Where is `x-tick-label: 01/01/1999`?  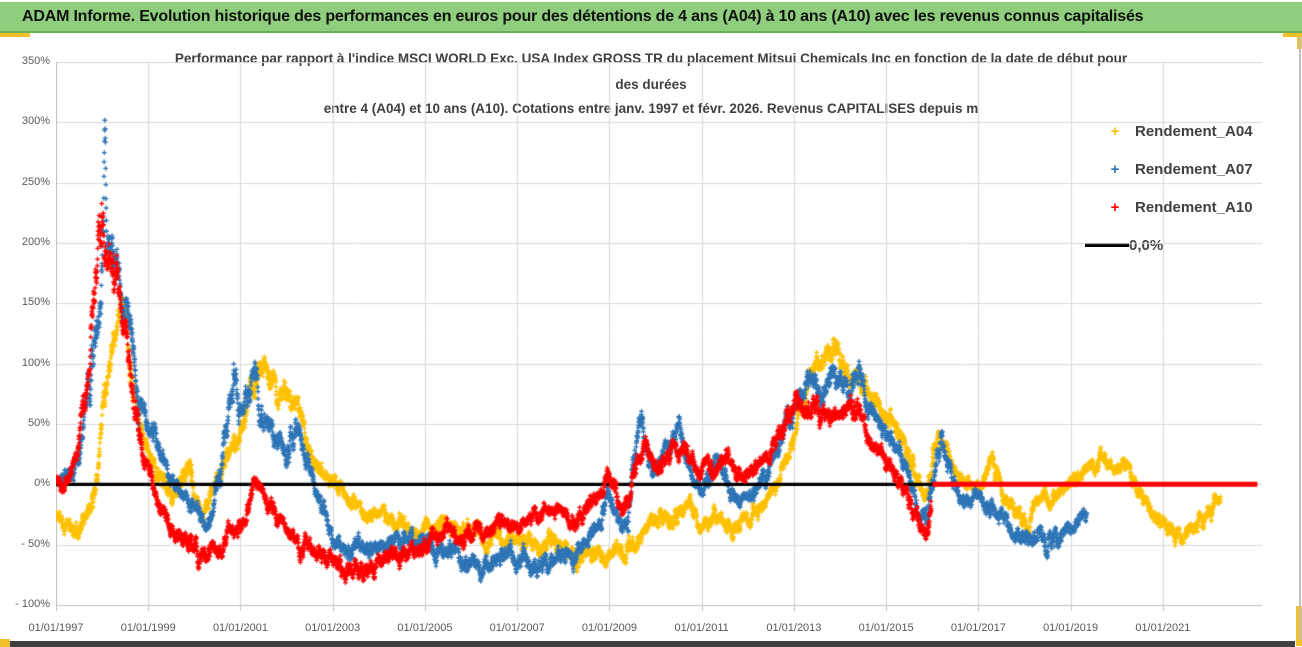
x-tick-label: 01/01/1999 is located at coordinates (148, 628).